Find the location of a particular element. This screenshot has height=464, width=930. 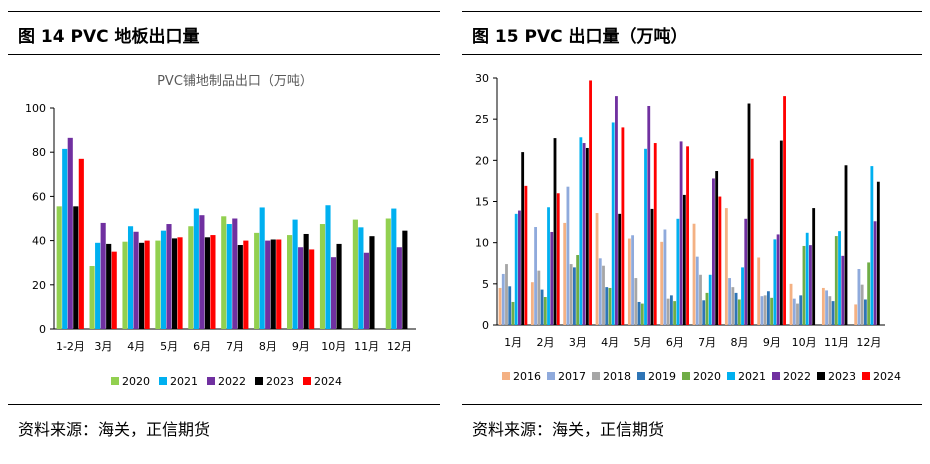

legend-swatch-2024 is located at coordinates (307, 381).